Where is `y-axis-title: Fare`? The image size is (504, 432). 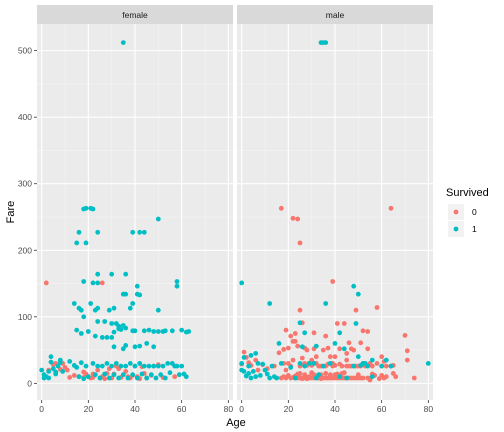 y-axis-title: Fare is located at coordinates (11, 212).